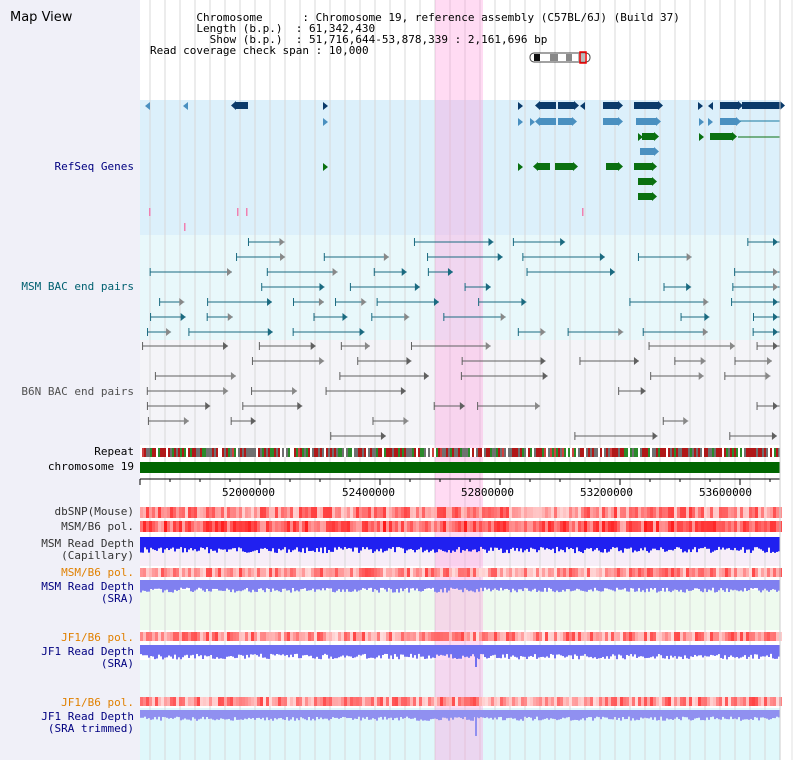 Image resolution: width=800 pixels, height=760 pixels. I want to click on label-jf1-b6-pol-2: JF1/B6 pol., so click(97, 702).